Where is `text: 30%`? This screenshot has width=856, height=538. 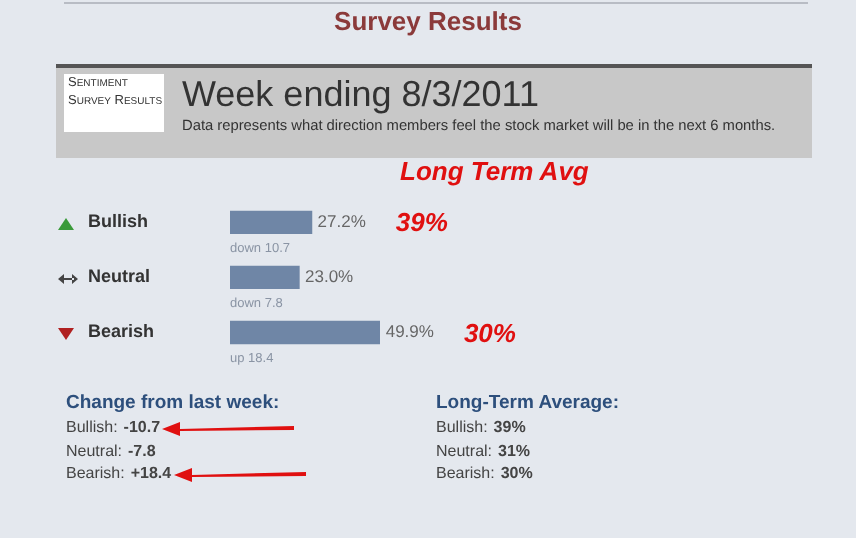 text: 30% is located at coordinates (490, 332).